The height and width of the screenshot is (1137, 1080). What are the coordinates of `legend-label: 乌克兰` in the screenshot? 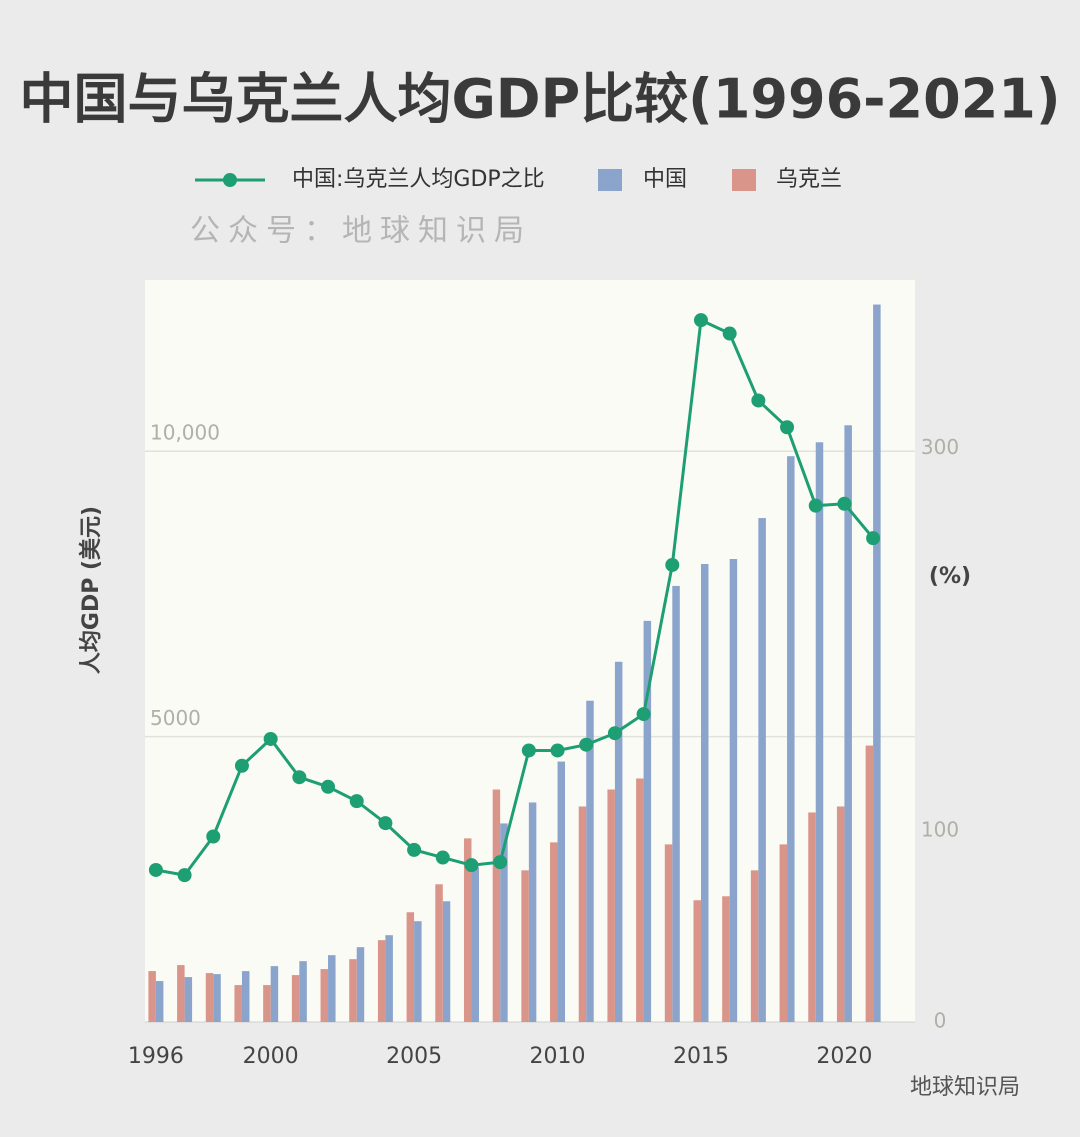 It's located at (809, 179).